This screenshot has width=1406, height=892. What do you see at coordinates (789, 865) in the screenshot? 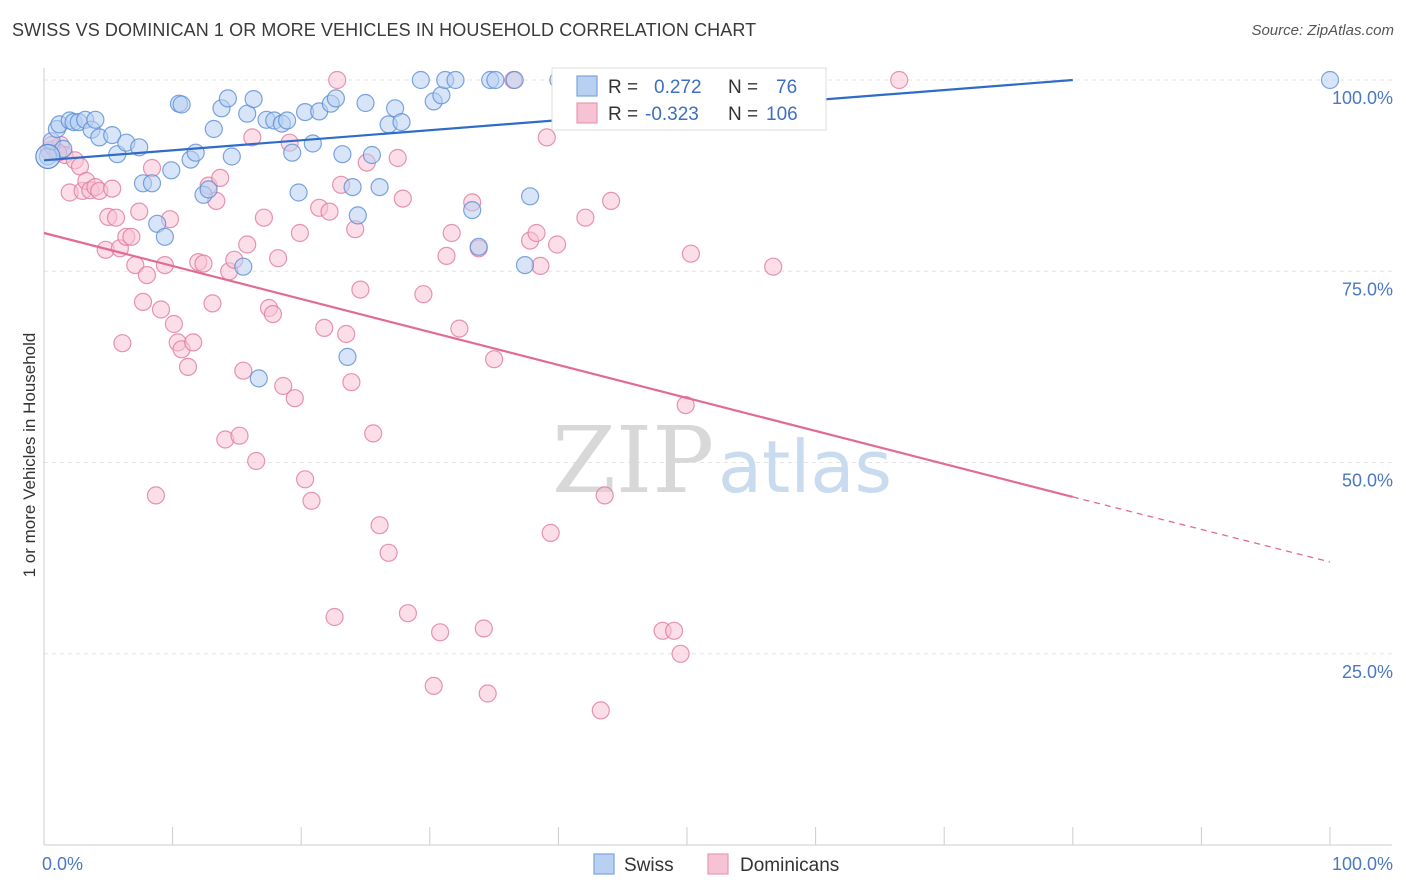
I see `legend-label-dominicans: Dominicans` at bounding box center [789, 865].